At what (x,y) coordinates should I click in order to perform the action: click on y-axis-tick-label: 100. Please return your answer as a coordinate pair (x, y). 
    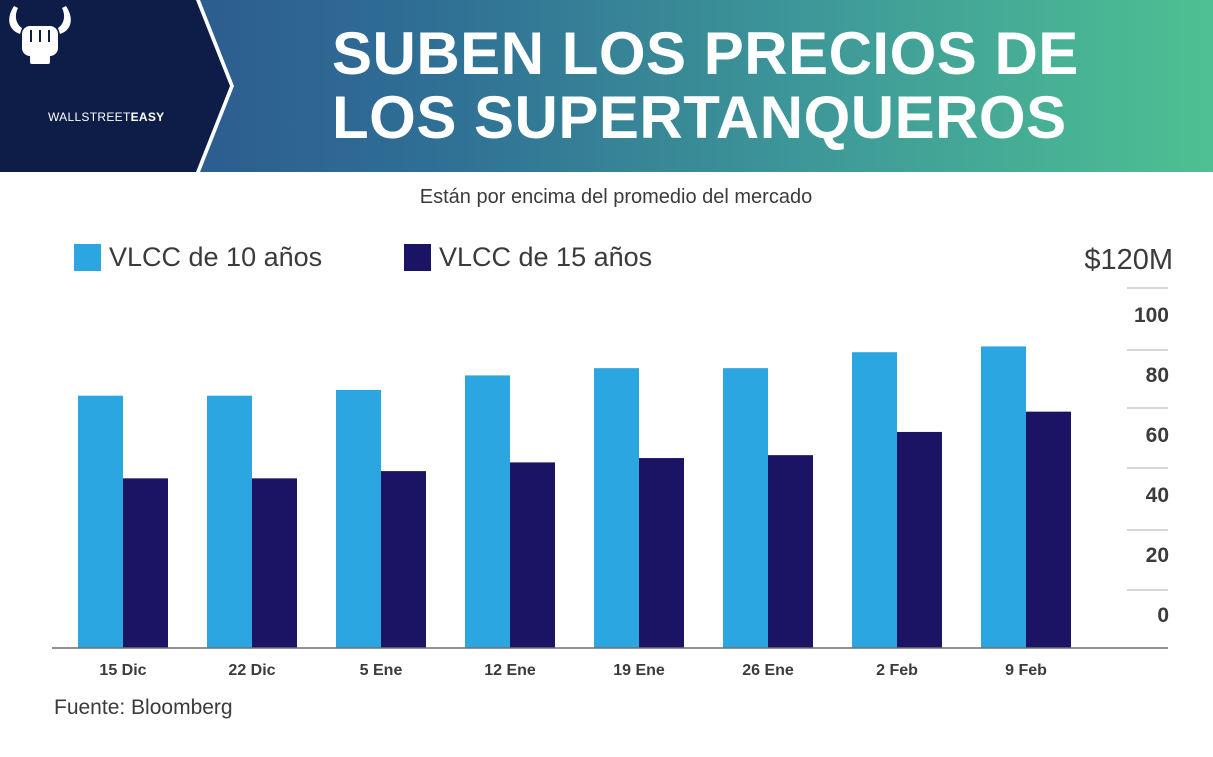
    Looking at the image, I should click on (1151, 315).